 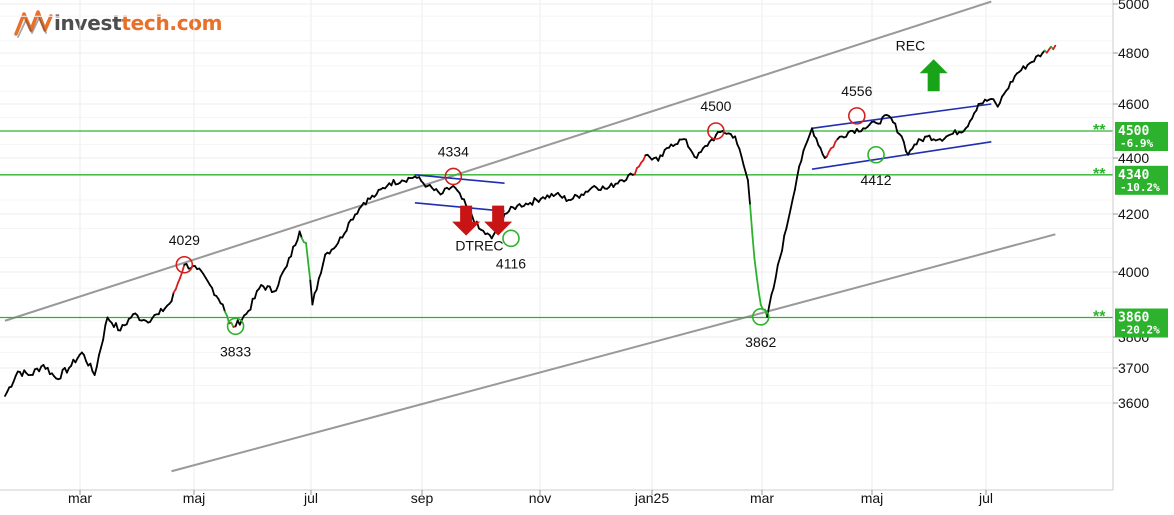 What do you see at coordinates (479, 245) in the screenshot?
I see `annotation-label: DTREC` at bounding box center [479, 245].